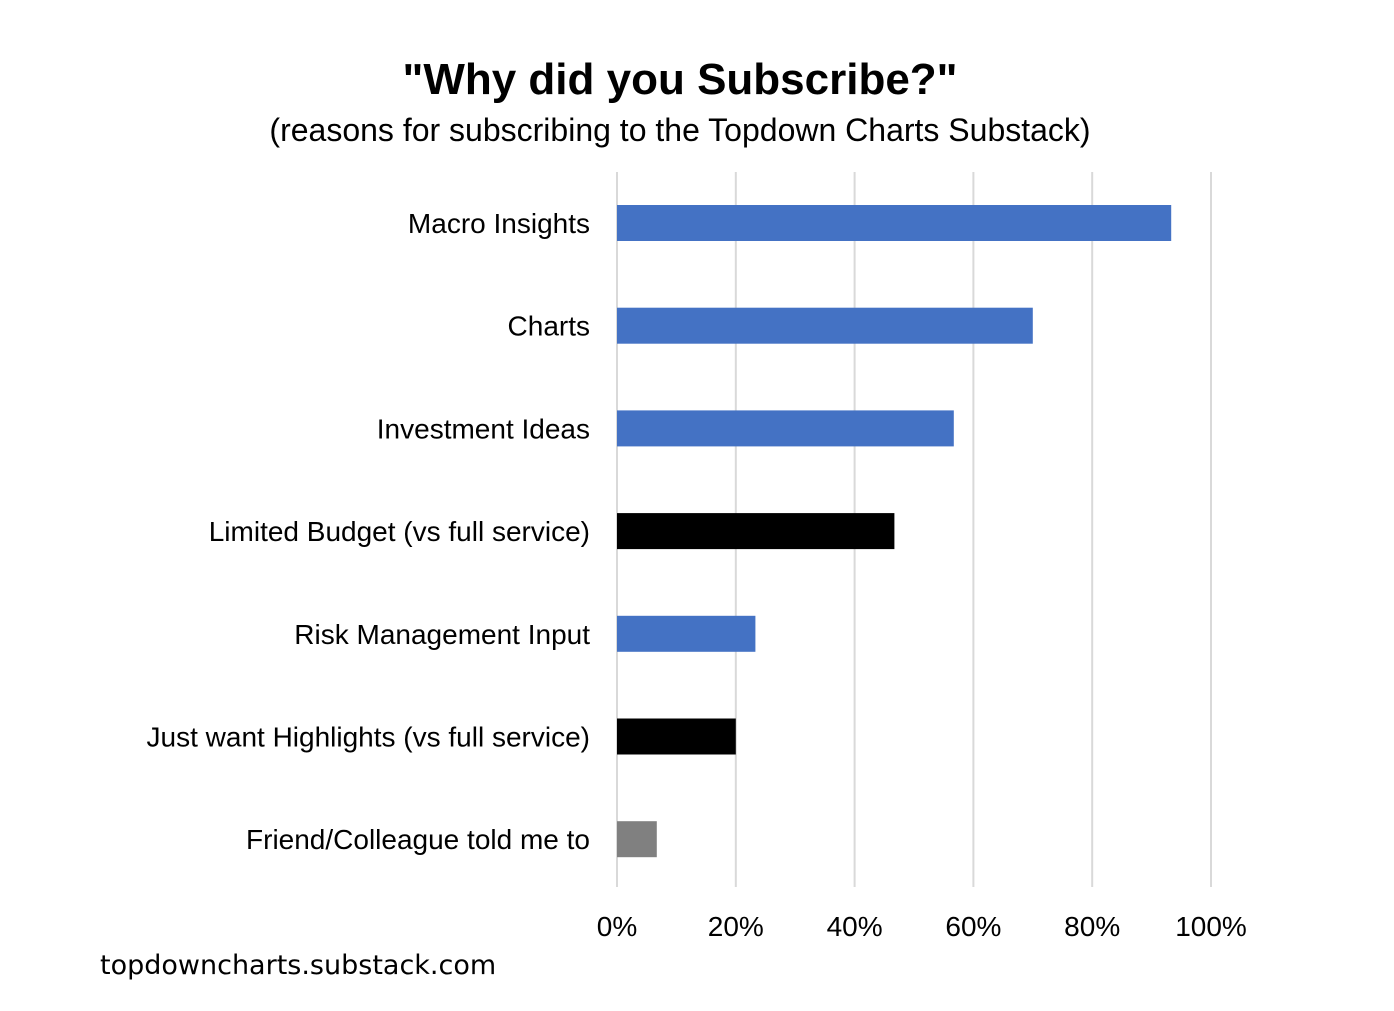 This screenshot has width=1394, height=1011. I want to click on category-label: Risk Management Input, so click(442, 634).